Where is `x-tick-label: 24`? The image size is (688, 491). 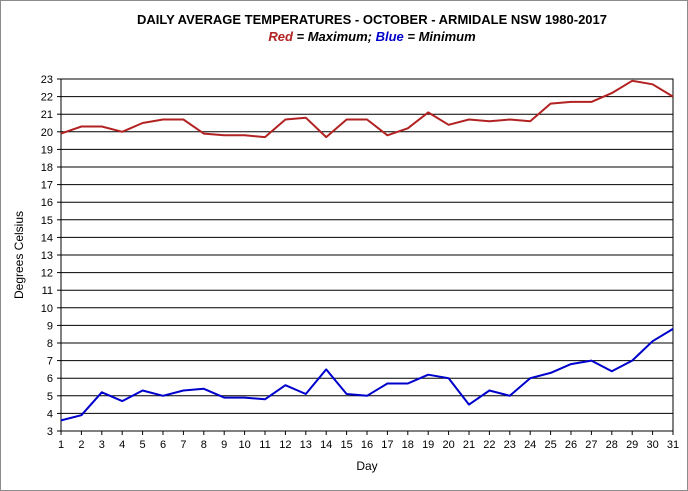 x-tick-label: 24 is located at coordinates (530, 445).